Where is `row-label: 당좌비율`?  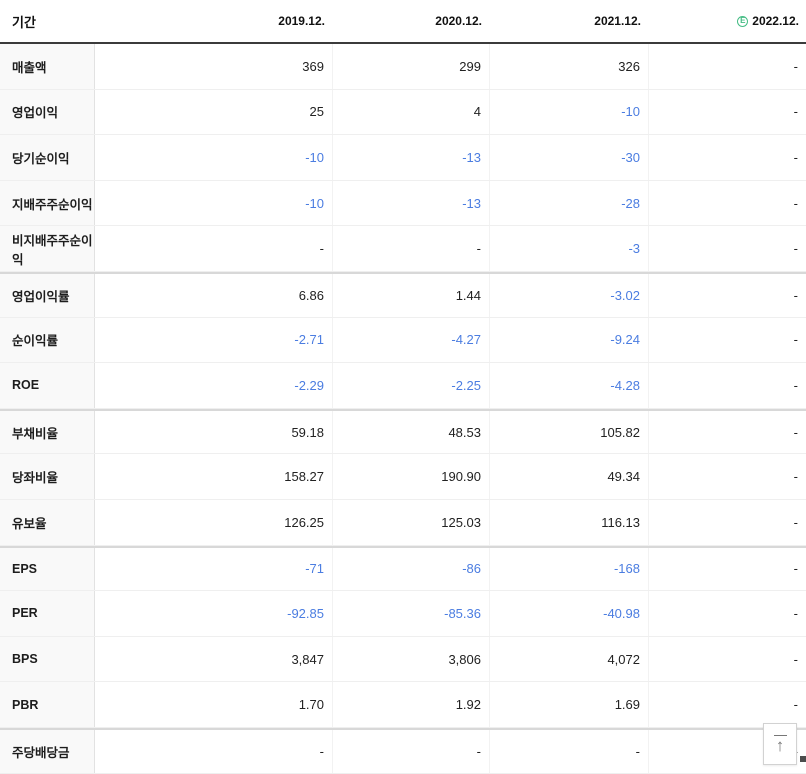
row-label: 당좌비율 is located at coordinates (47, 476).